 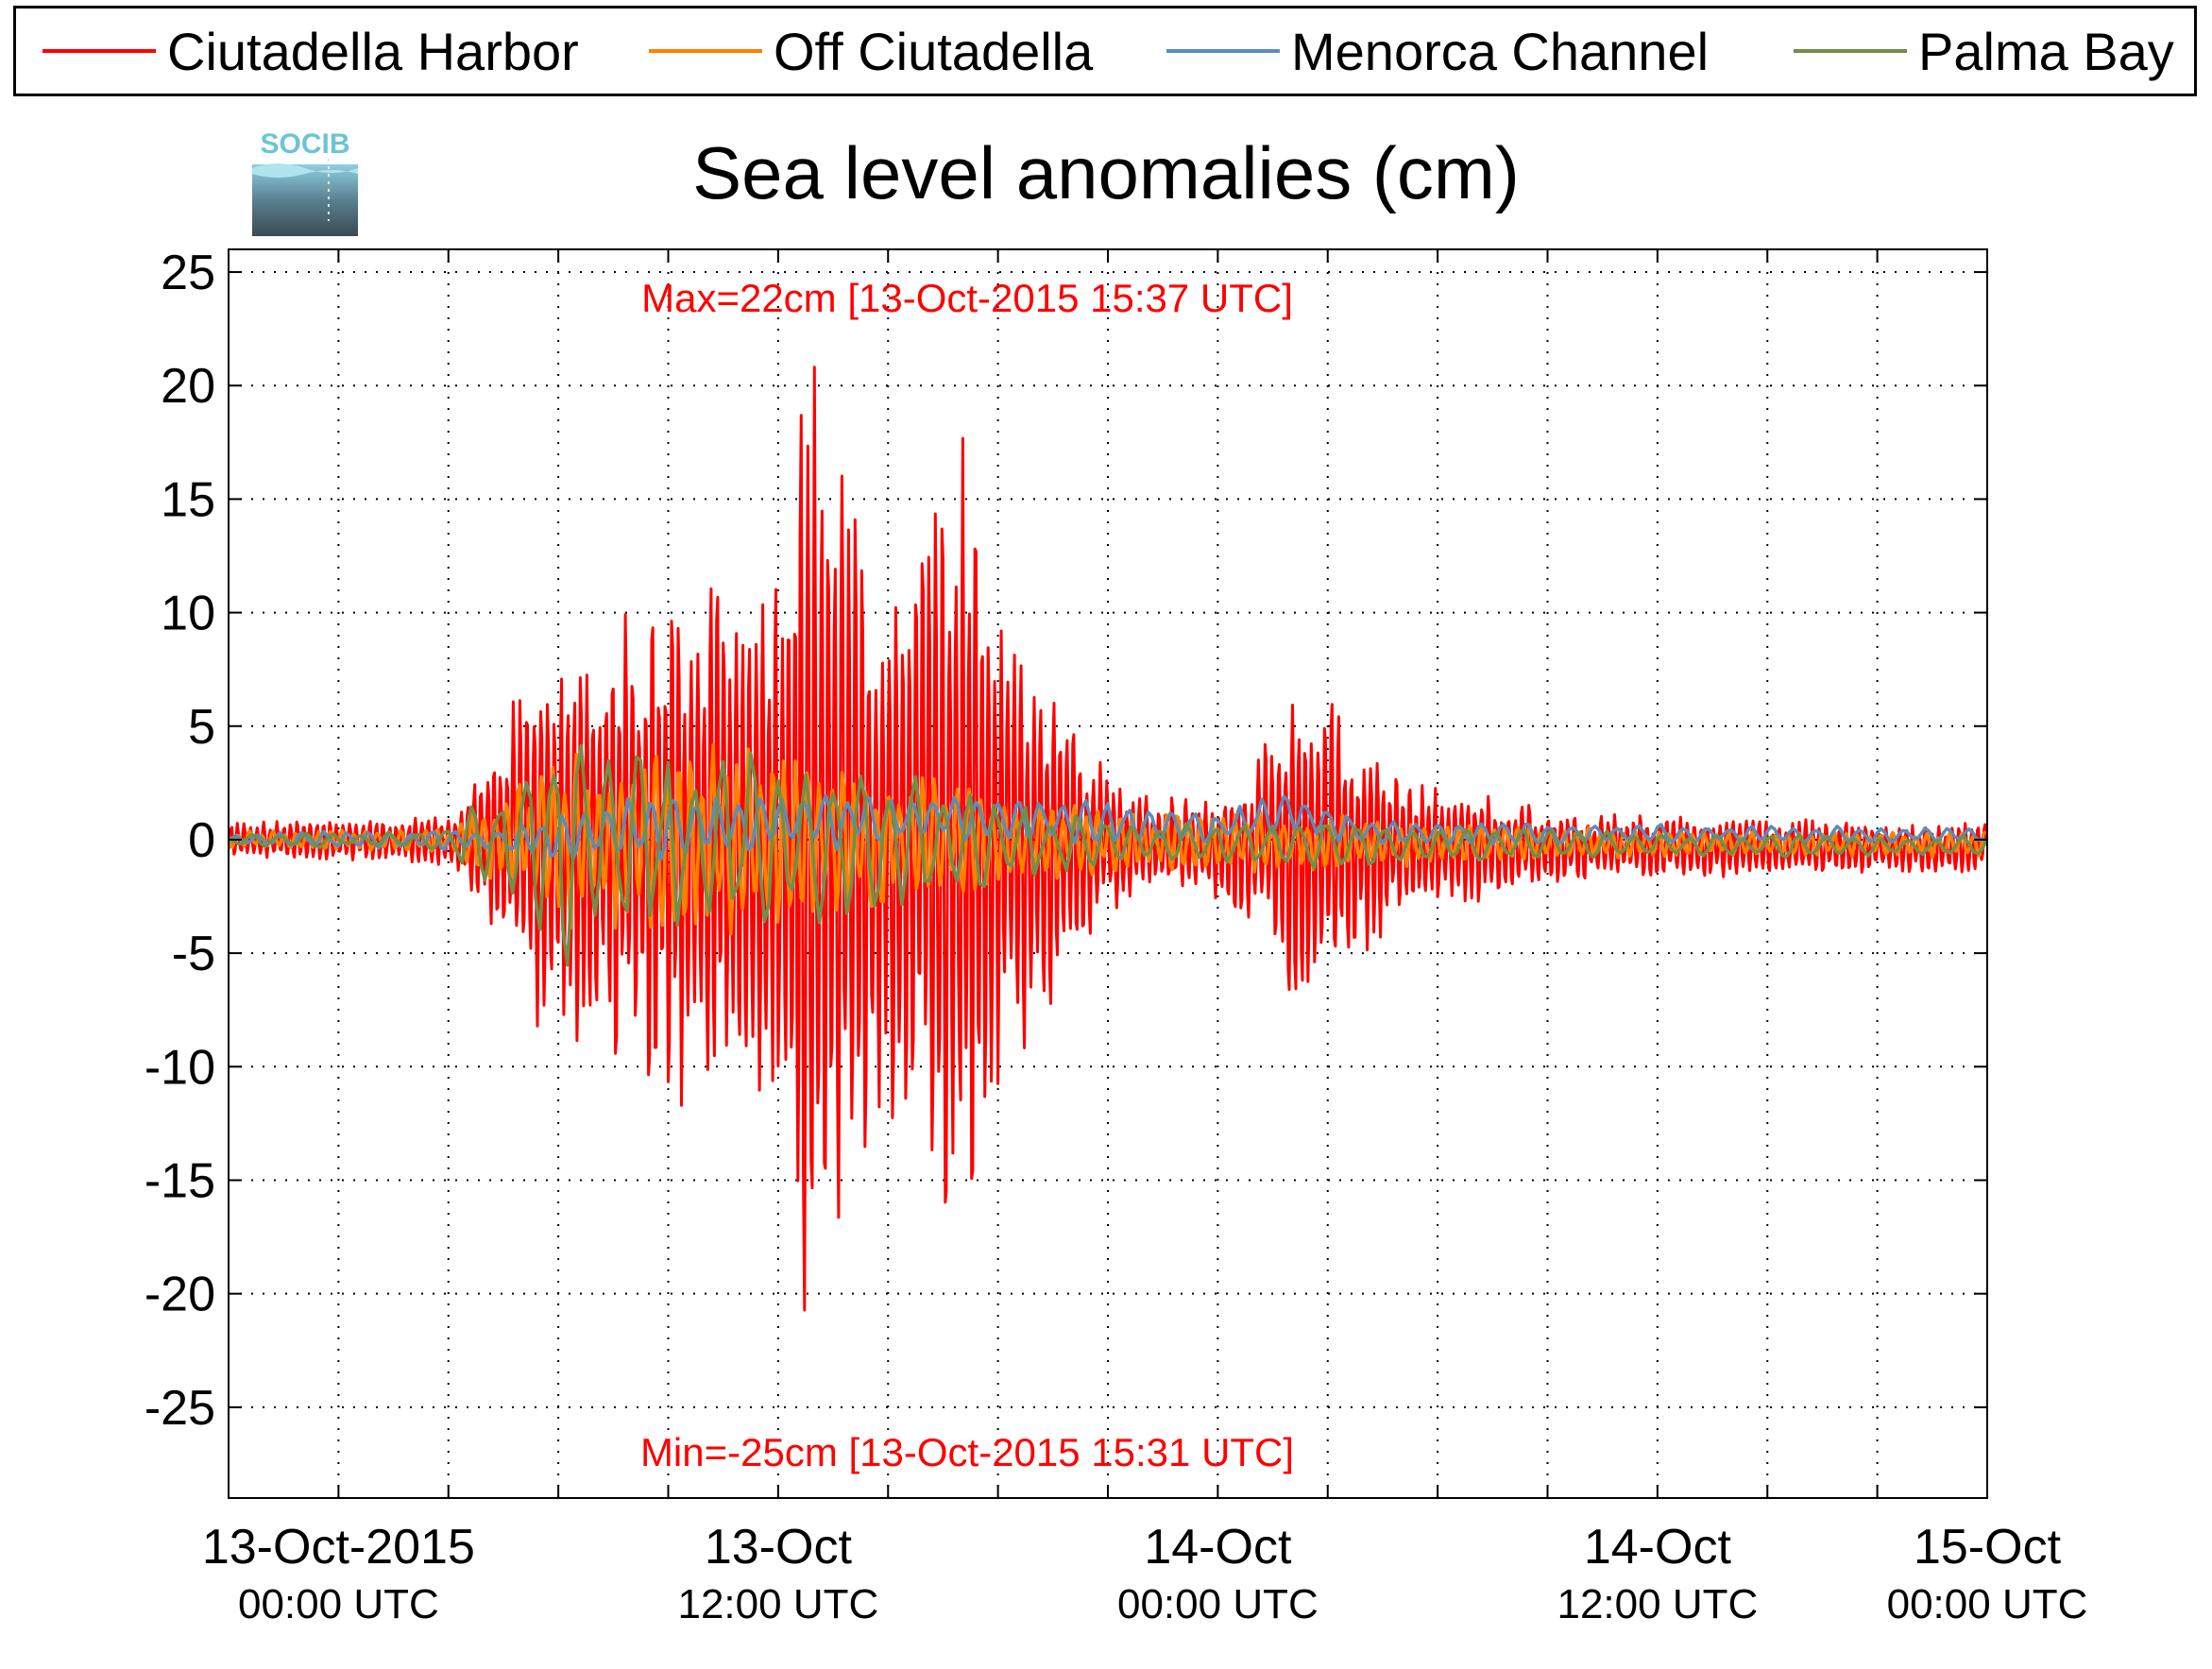 What do you see at coordinates (967, 1452) in the screenshot?
I see `min-annotation: Min=-25cm [13-Oct-2015 15:31 UTC]` at bounding box center [967, 1452].